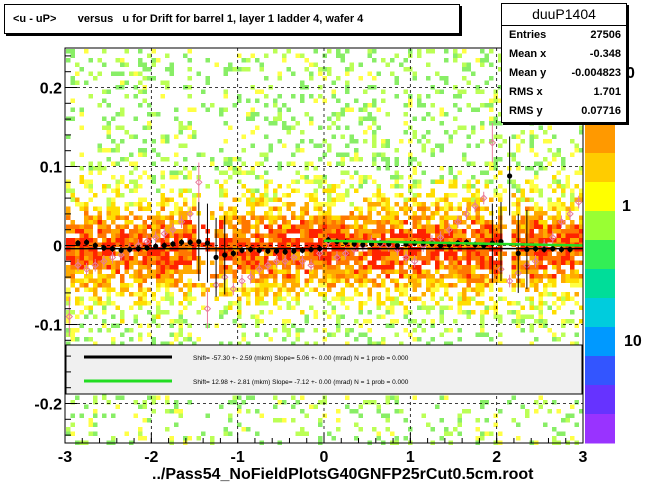  I want to click on stats-label: Entries, so click(528, 35).